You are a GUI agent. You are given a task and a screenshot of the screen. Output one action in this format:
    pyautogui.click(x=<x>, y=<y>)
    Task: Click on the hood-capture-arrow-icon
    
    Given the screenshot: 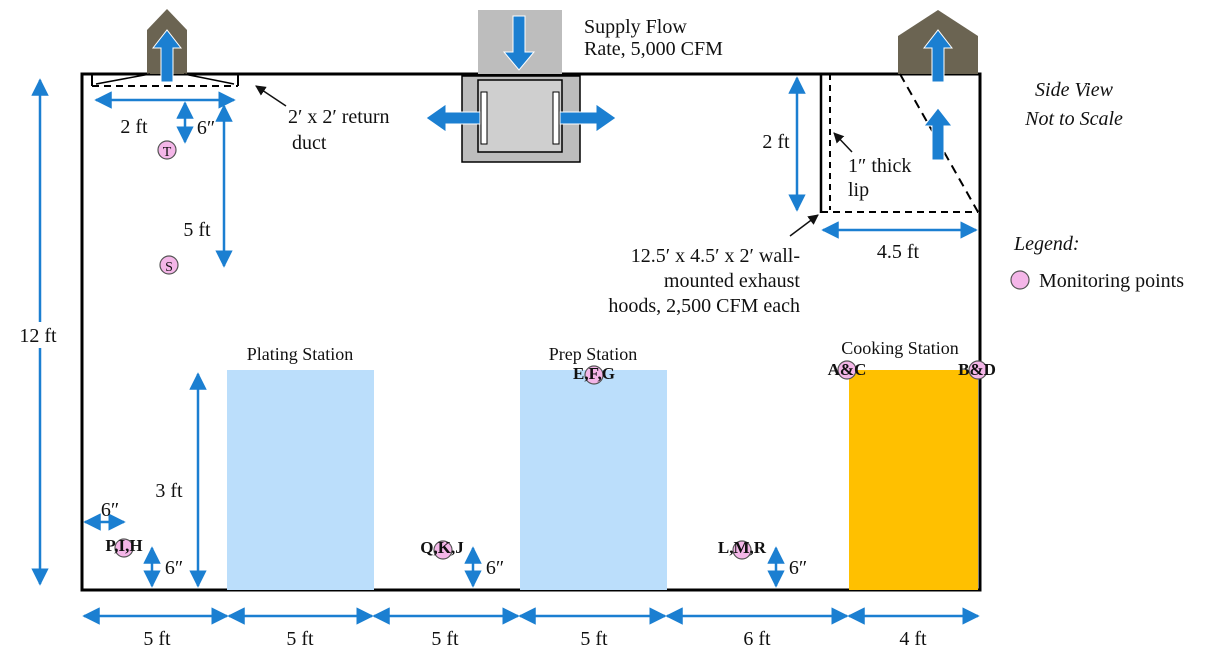 What is the action you would take?
    pyautogui.click(x=938, y=134)
    